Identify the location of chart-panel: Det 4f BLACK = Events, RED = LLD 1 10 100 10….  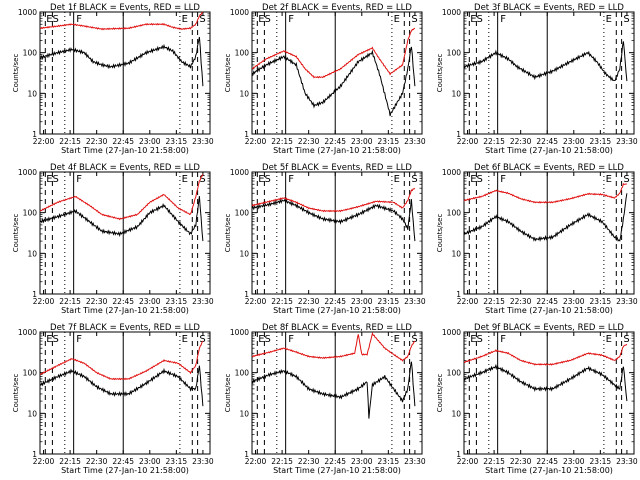
(113, 239).